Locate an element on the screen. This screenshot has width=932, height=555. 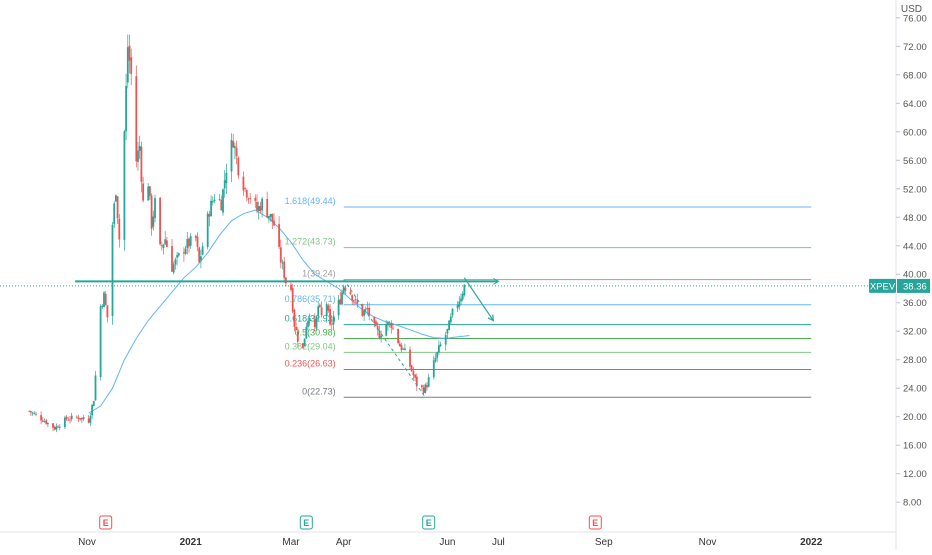
ticker-badge: XPEV is located at coordinates (882, 285).